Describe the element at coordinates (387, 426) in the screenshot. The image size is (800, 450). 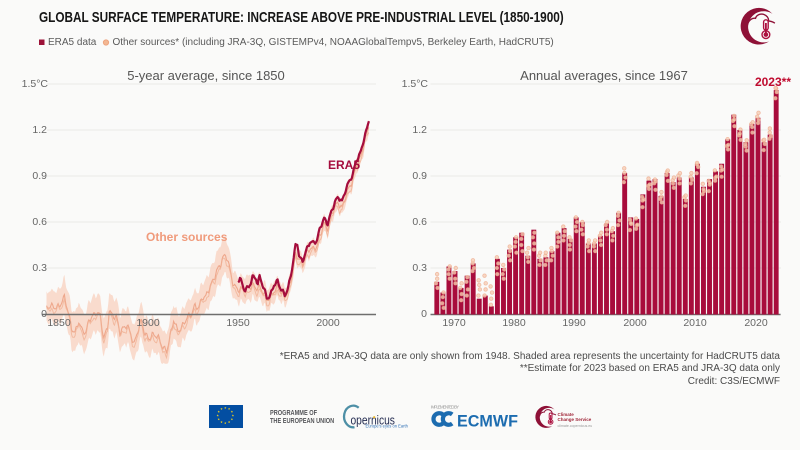
I see `svg-text: Europe's eyes on Earth` at that location.